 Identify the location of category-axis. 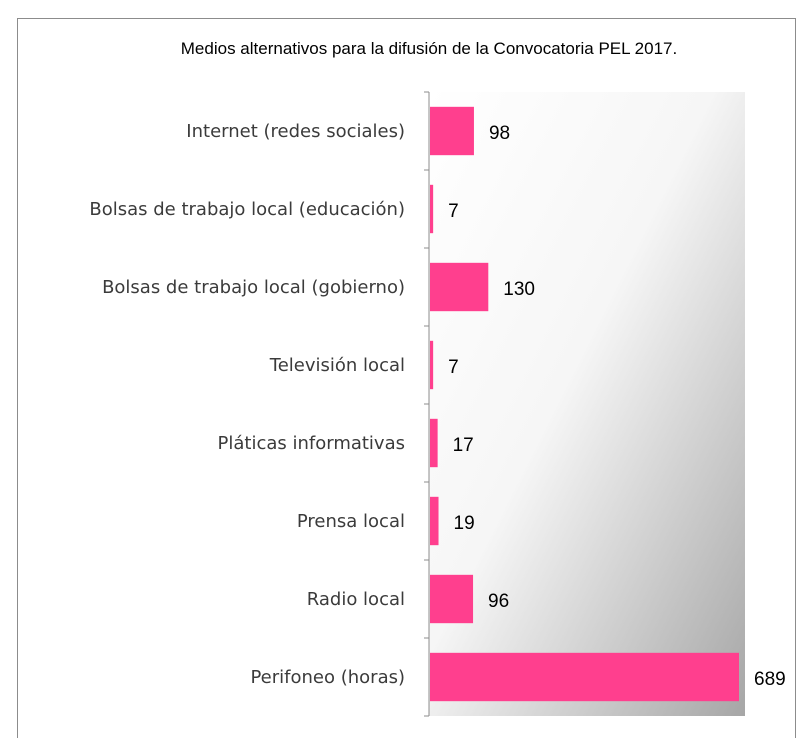
(427, 404).